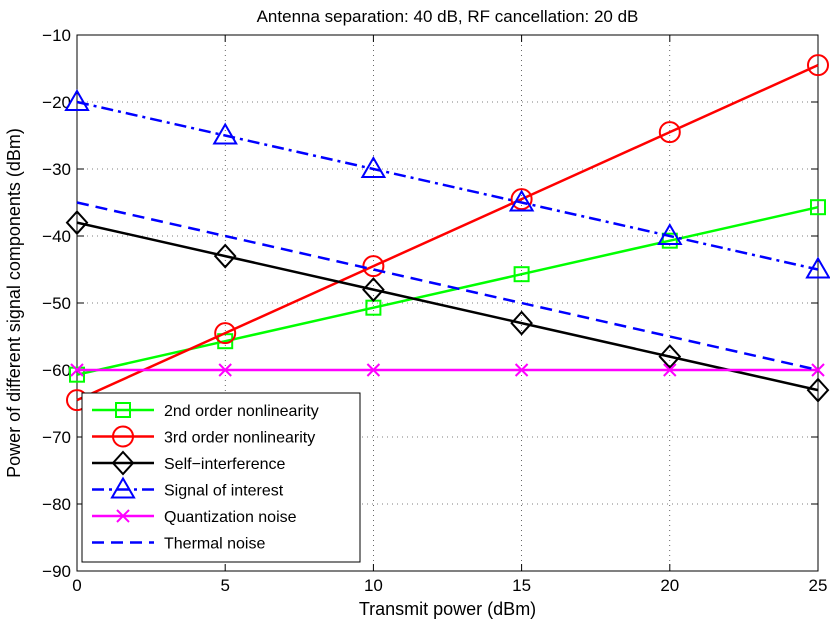 The height and width of the screenshot is (625, 830). What do you see at coordinates (447, 609) in the screenshot?
I see `x-axis-title: Transmit power (dBm)` at bounding box center [447, 609].